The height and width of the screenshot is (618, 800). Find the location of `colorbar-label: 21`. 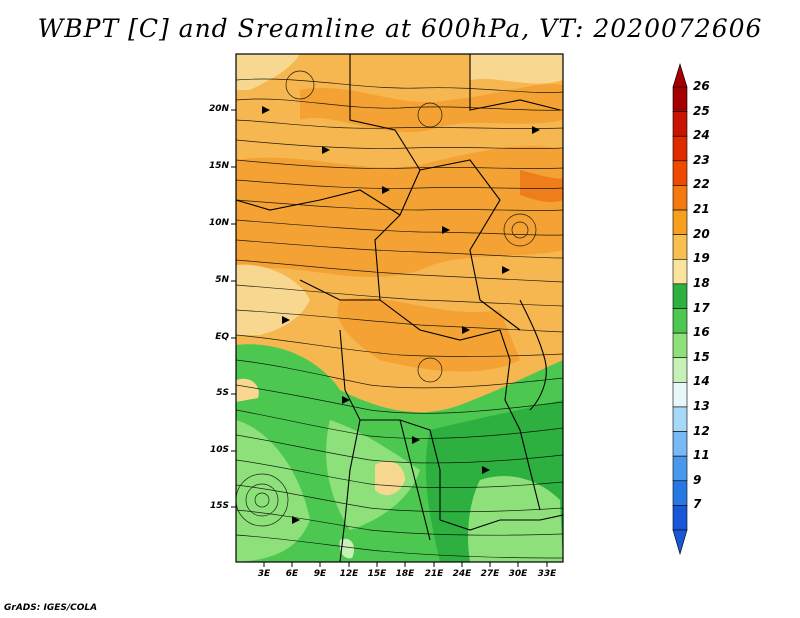

colorbar-label: 21 is located at coordinates (701, 209).